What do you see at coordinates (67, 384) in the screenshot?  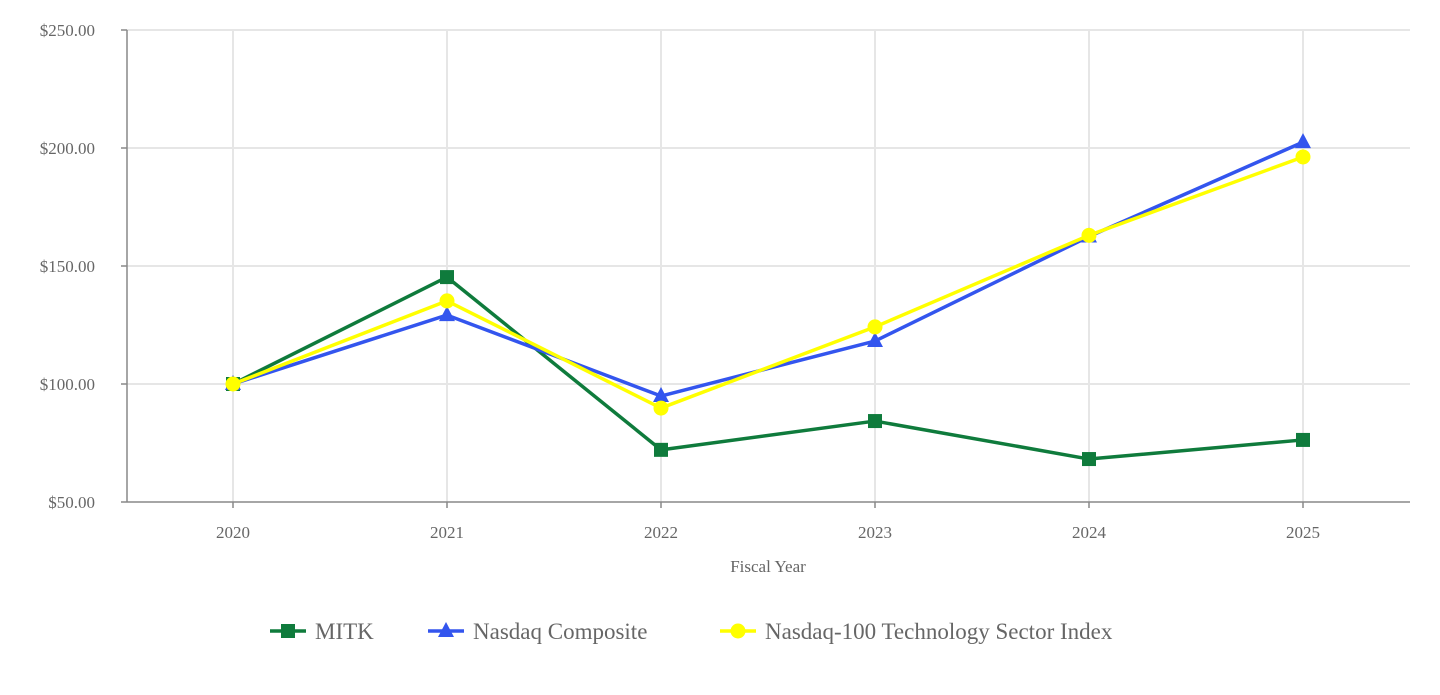 I see `y-tick-label: $100.00` at bounding box center [67, 384].